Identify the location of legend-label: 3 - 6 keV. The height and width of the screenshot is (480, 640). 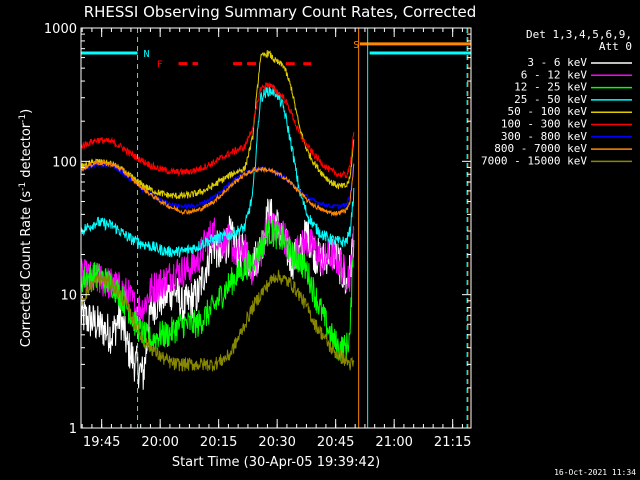
(557, 62).